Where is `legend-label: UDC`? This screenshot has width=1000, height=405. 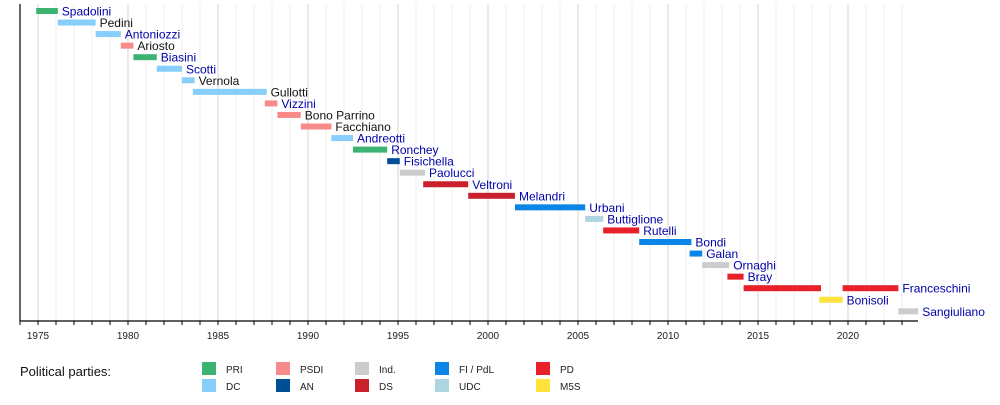 legend-label: UDC is located at coordinates (470, 387).